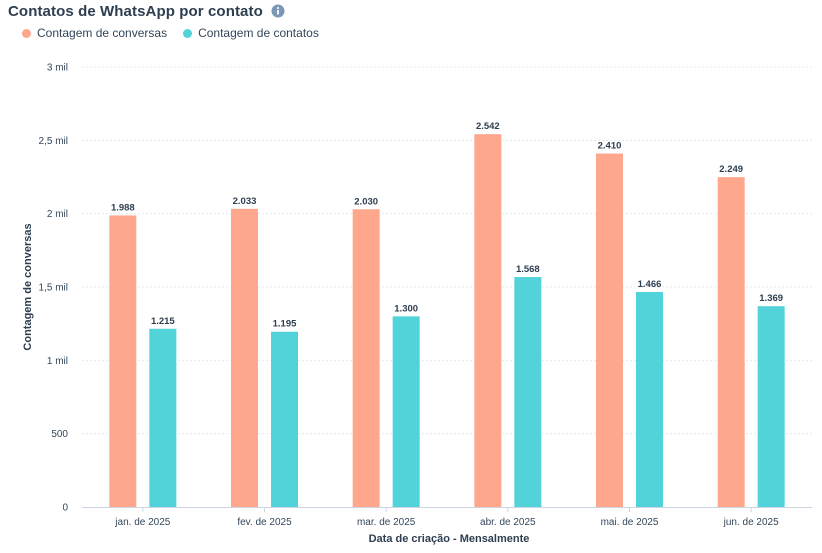 Image resolution: width=822 pixels, height=553 pixels. I want to click on x-tick-label: fev. de 2025, so click(264, 522).